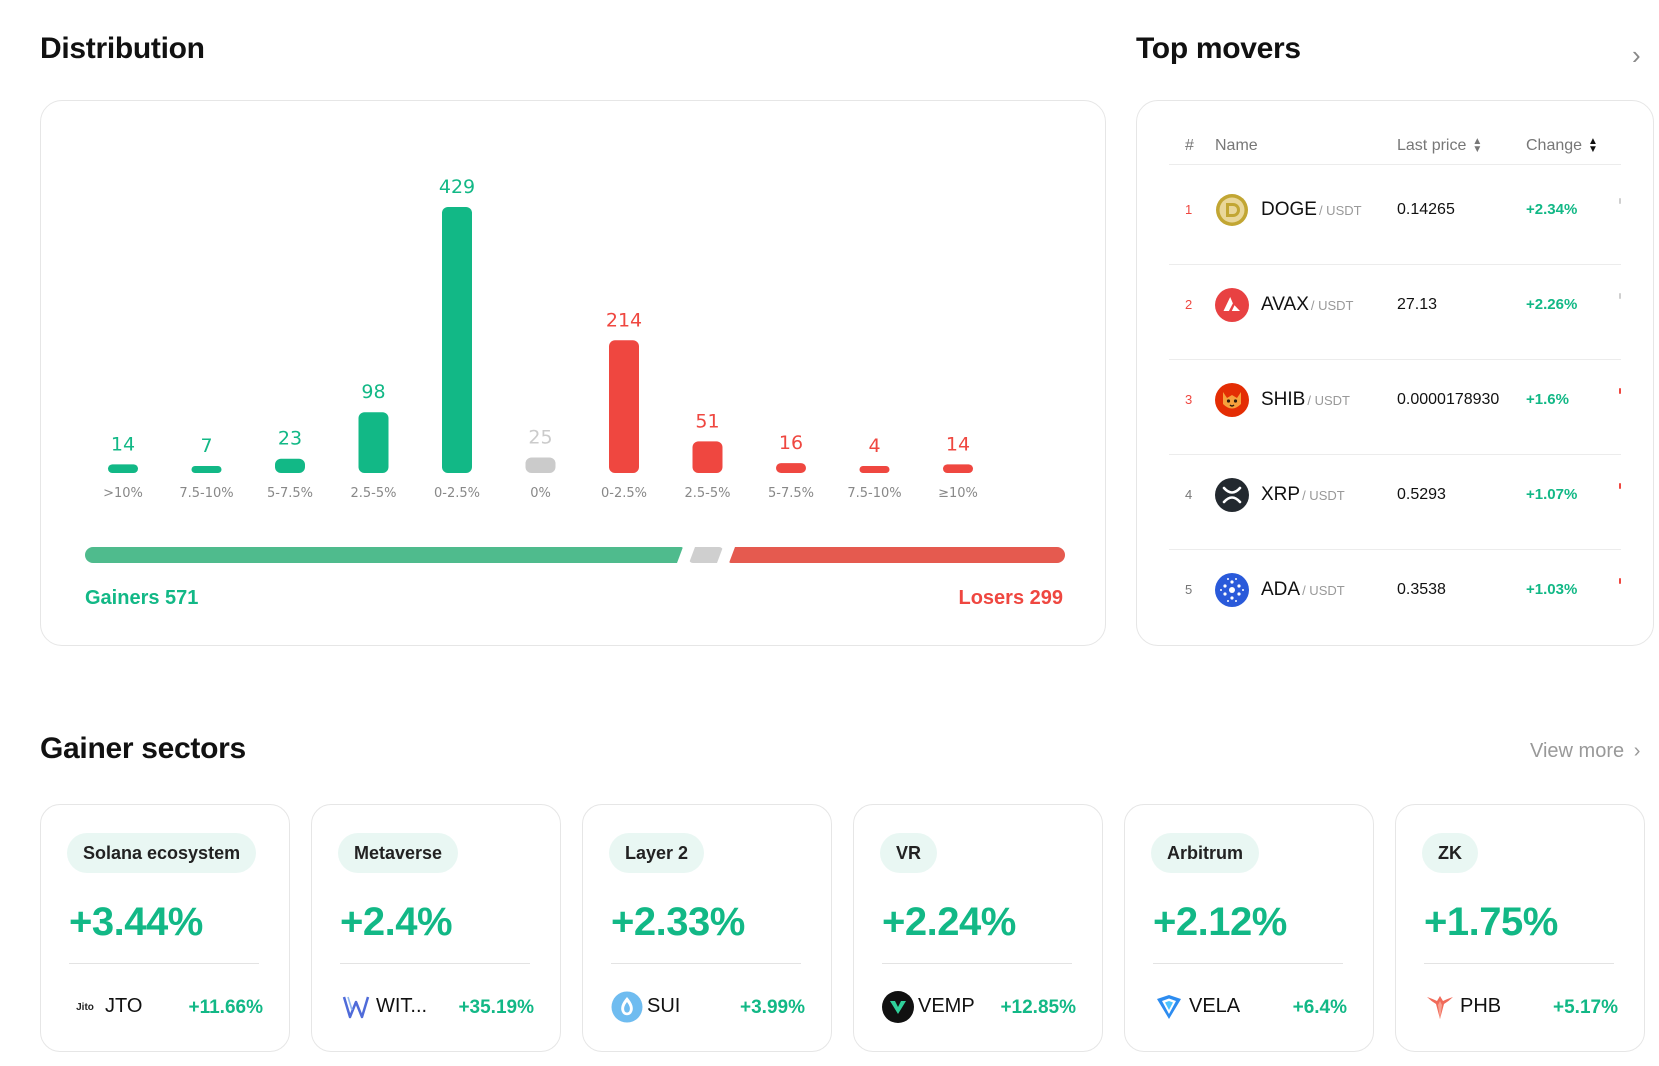 This screenshot has width=1659, height=1066. Describe the element at coordinates (1249, 928) in the screenshot. I see `sector-card: Arbitrum +2.12% VELA +6.4%` at that location.